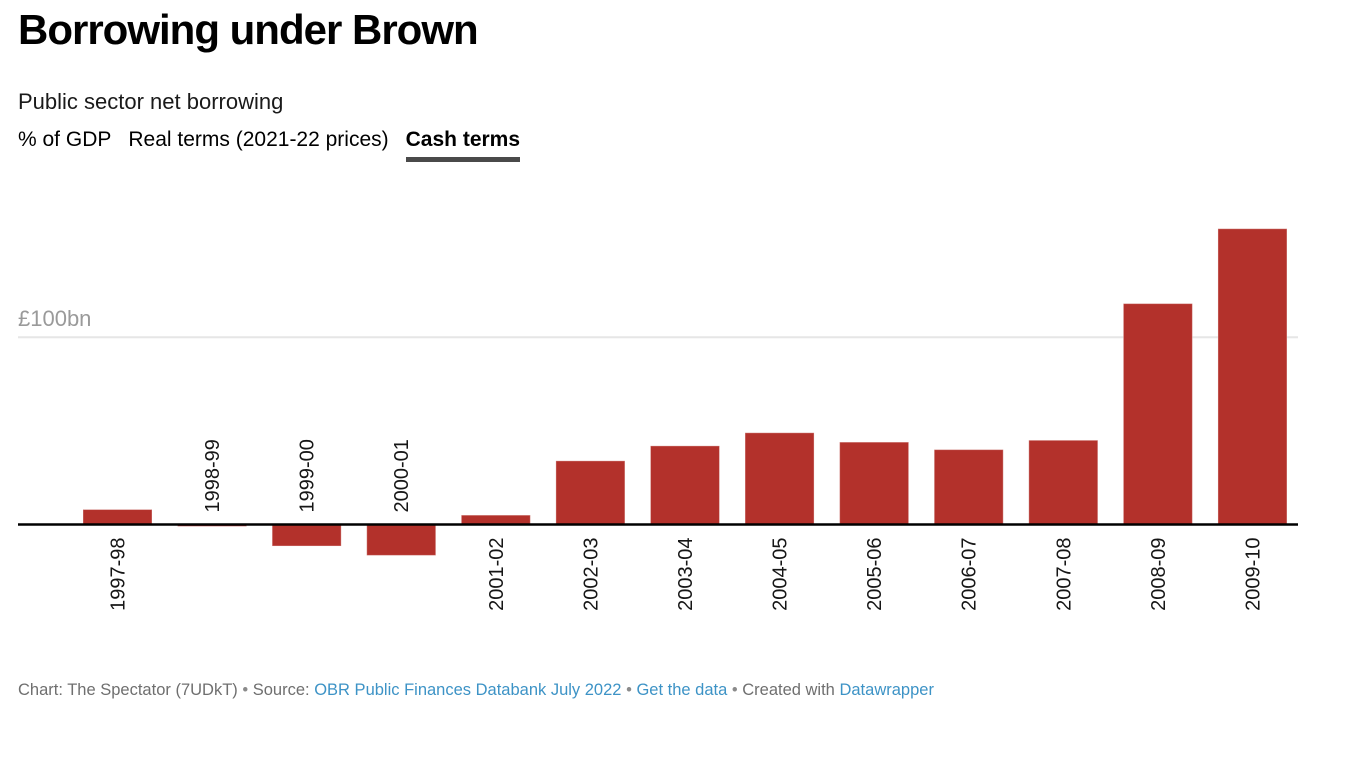 The height and width of the screenshot is (764, 1358). What do you see at coordinates (1064, 574) in the screenshot?
I see `x-axis-label-2007-08: 2007-08` at bounding box center [1064, 574].